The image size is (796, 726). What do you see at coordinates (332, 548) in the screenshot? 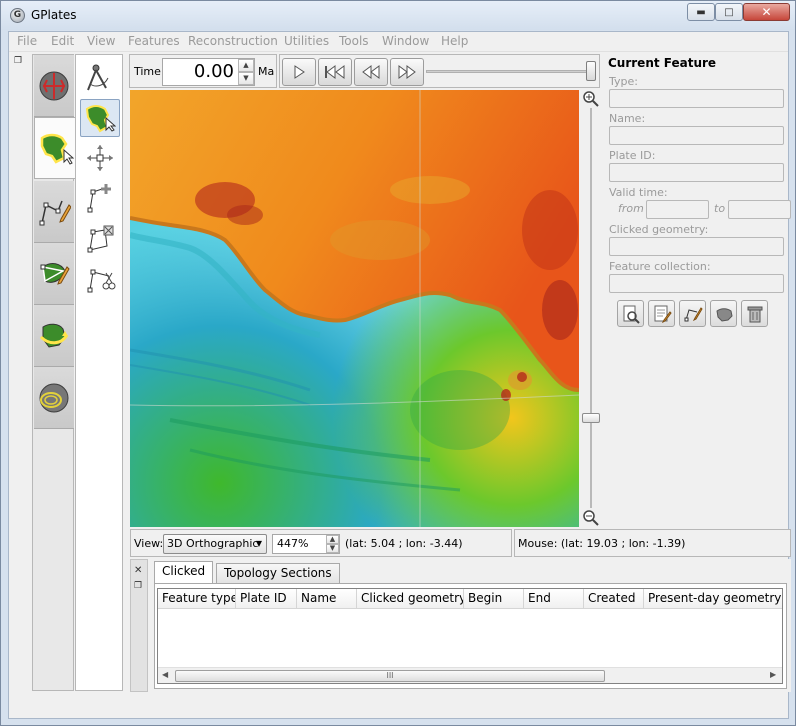
I see `zoom-spin-down: ▼` at bounding box center [332, 548].